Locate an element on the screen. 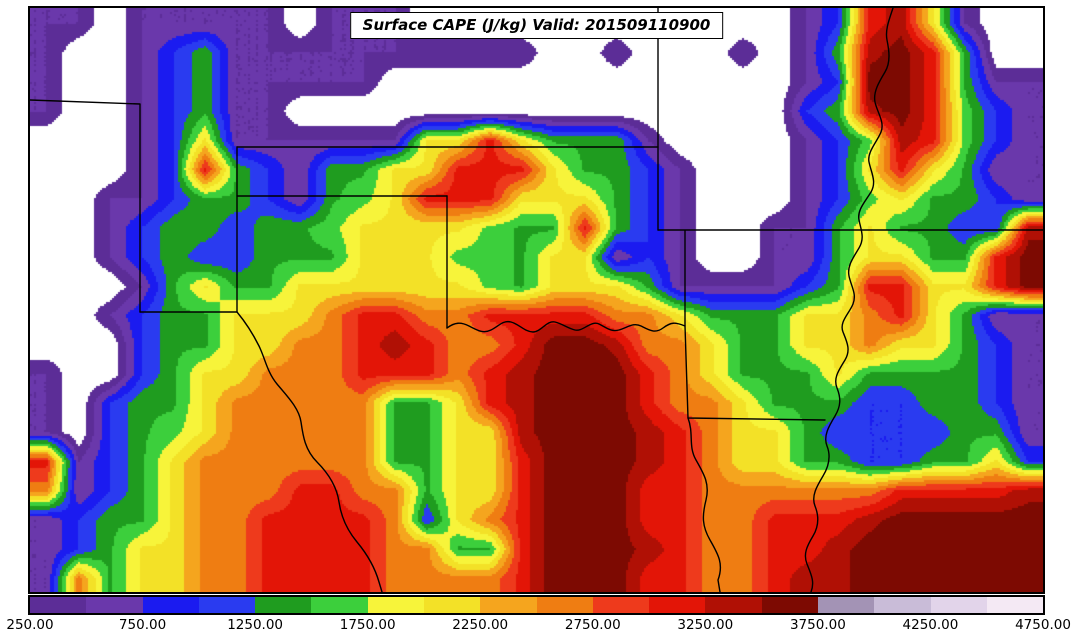 Image resolution: width=1081 pixels, height=633 pixels. colorbar-tick-label: 250.00 is located at coordinates (30, 625).